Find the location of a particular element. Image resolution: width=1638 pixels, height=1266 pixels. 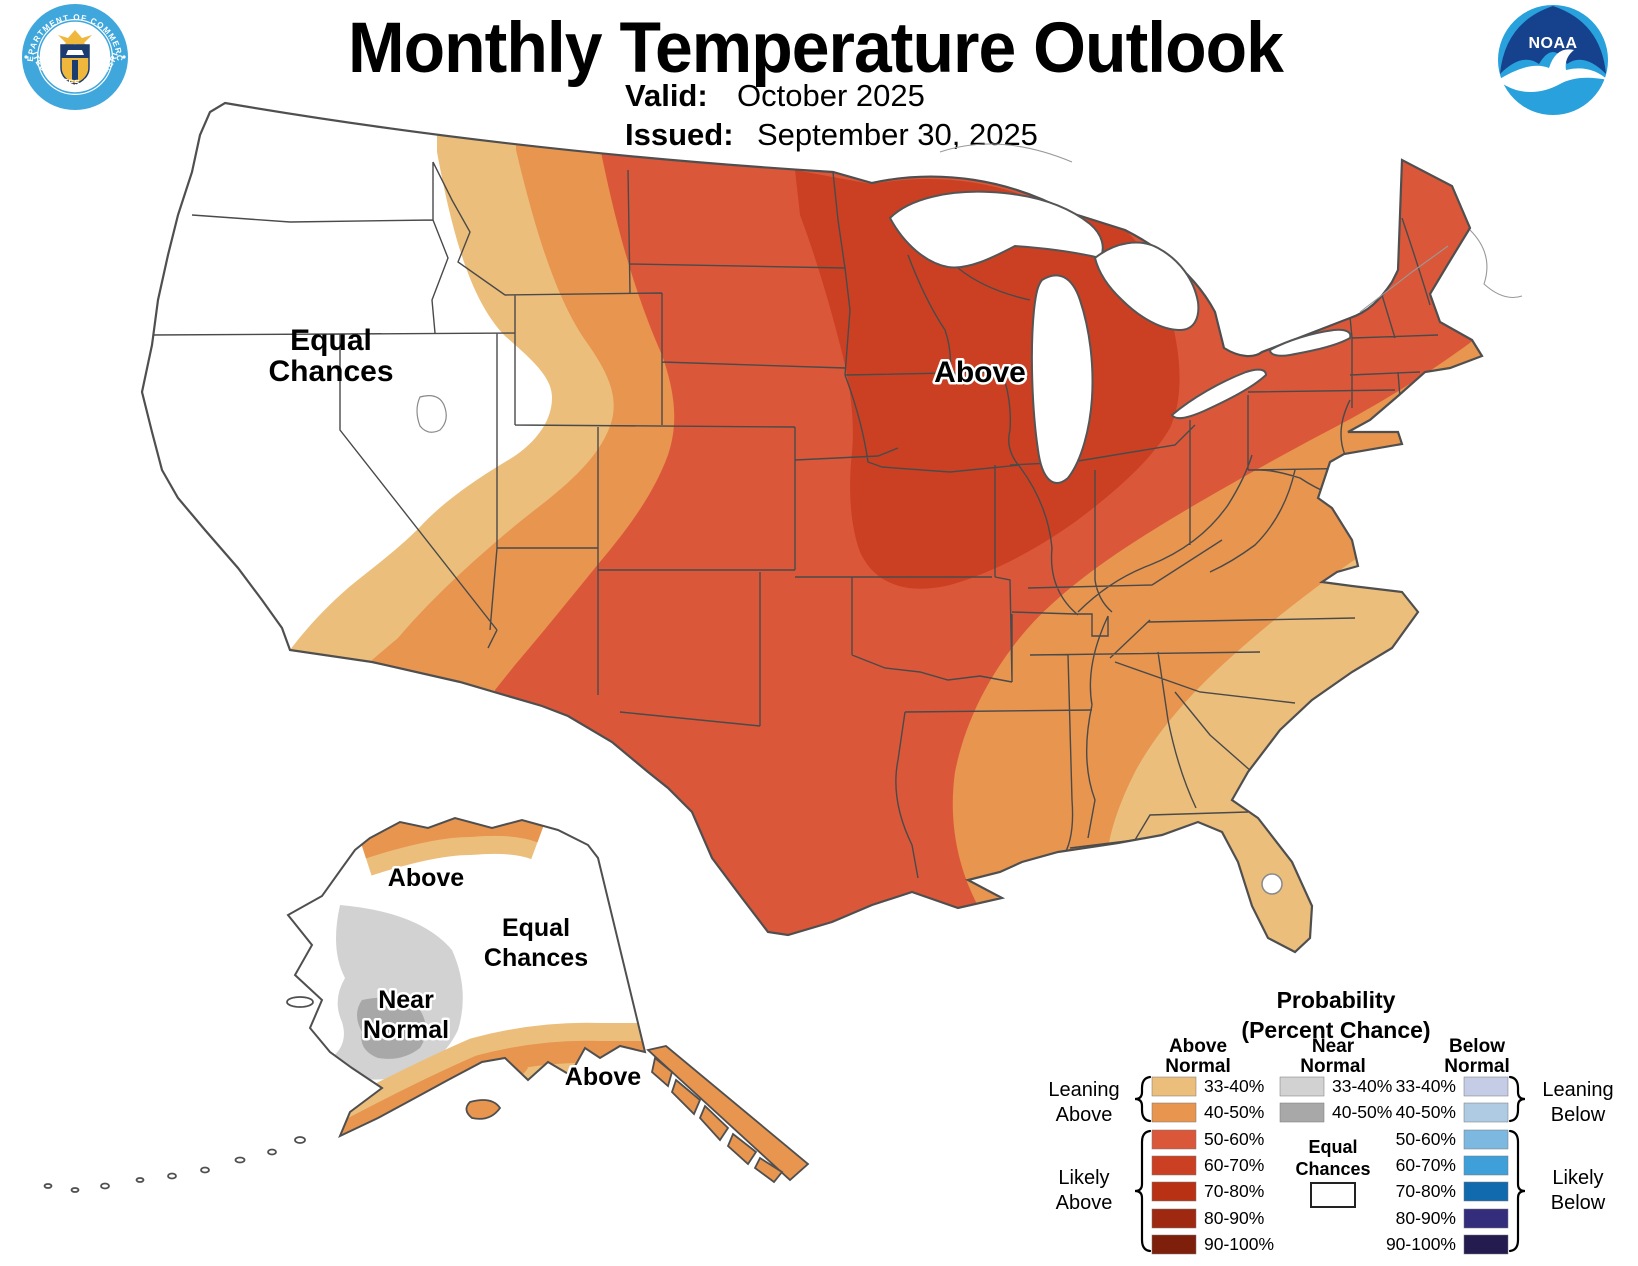

label-conus-equal-chances-line1: Equal is located at coordinates (331, 340).